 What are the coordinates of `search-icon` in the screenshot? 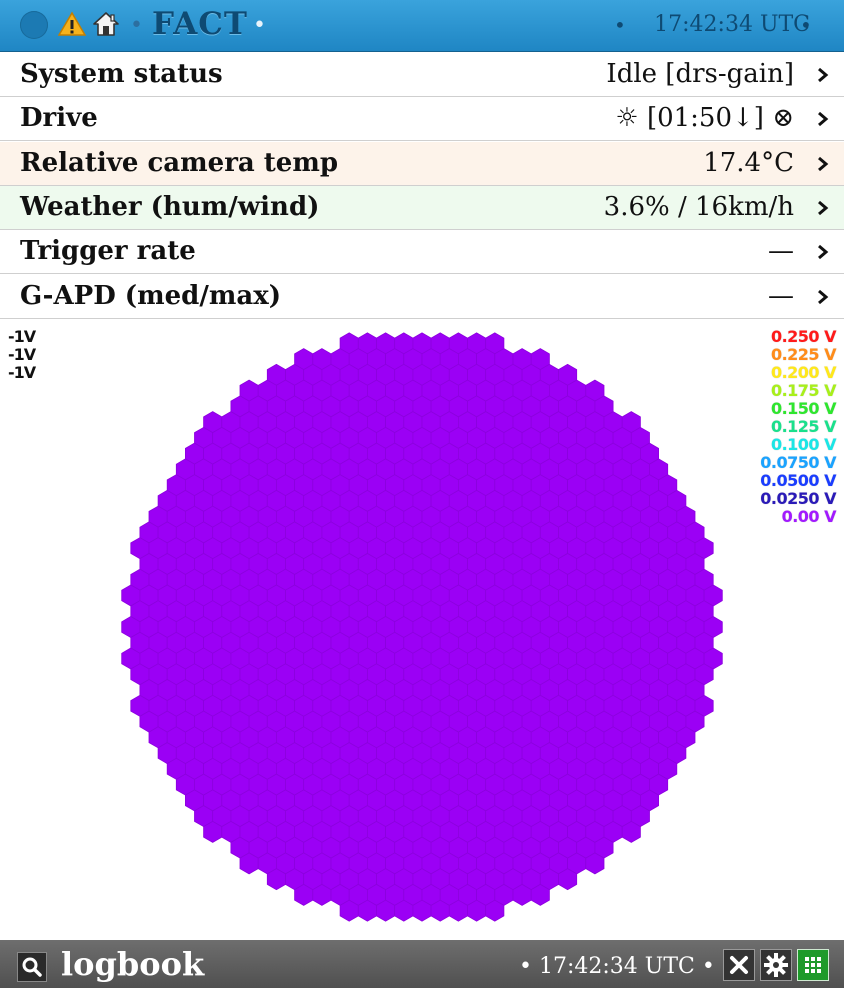 It's located at (32, 967).